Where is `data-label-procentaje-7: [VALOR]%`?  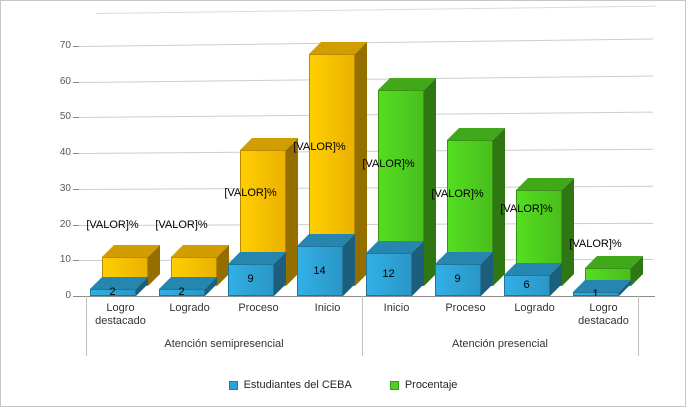 data-label-procentaje-7: [VALOR]% is located at coordinates (595, 244).